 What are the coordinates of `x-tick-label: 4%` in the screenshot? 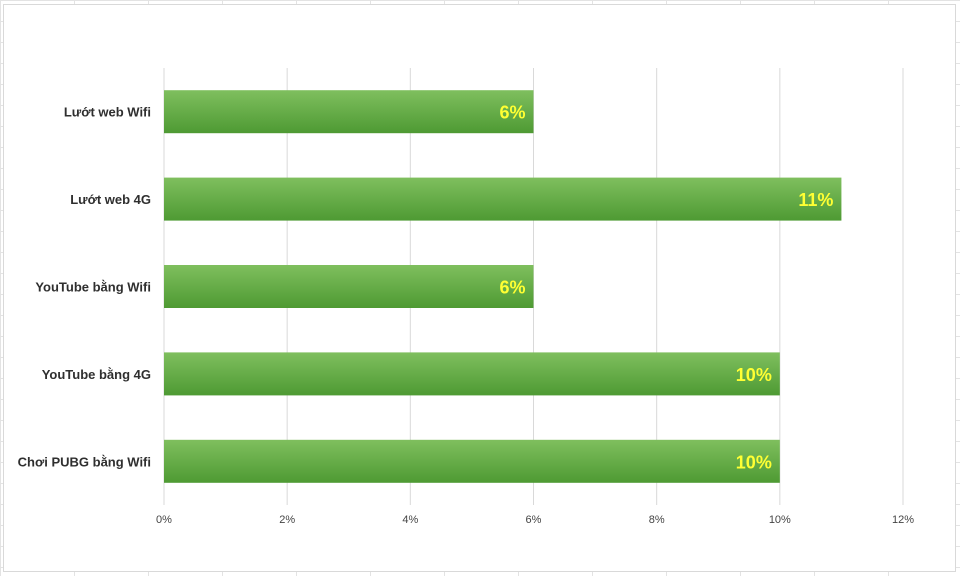 It's located at (410, 520).